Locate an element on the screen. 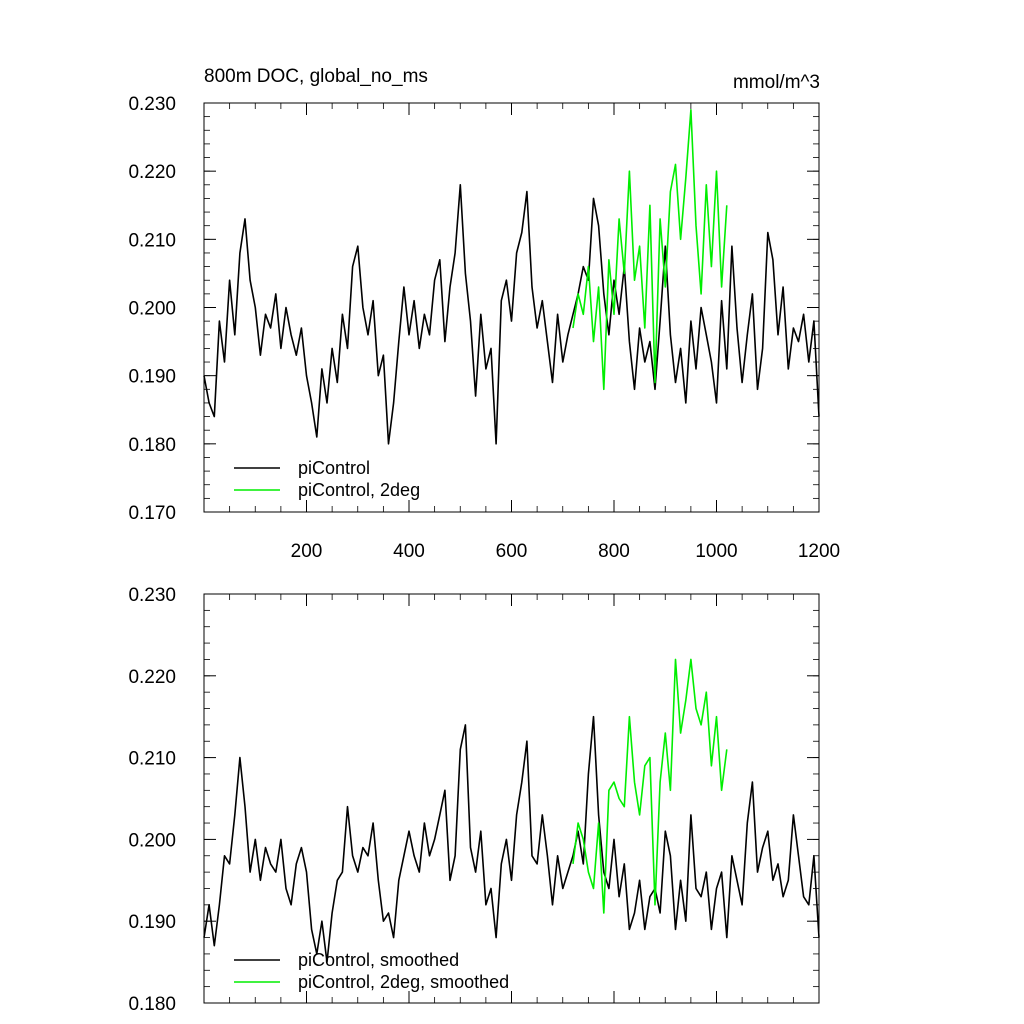 This screenshot has width=1024, height=1024. x-tick-label: 1000 is located at coordinates (716, 551).